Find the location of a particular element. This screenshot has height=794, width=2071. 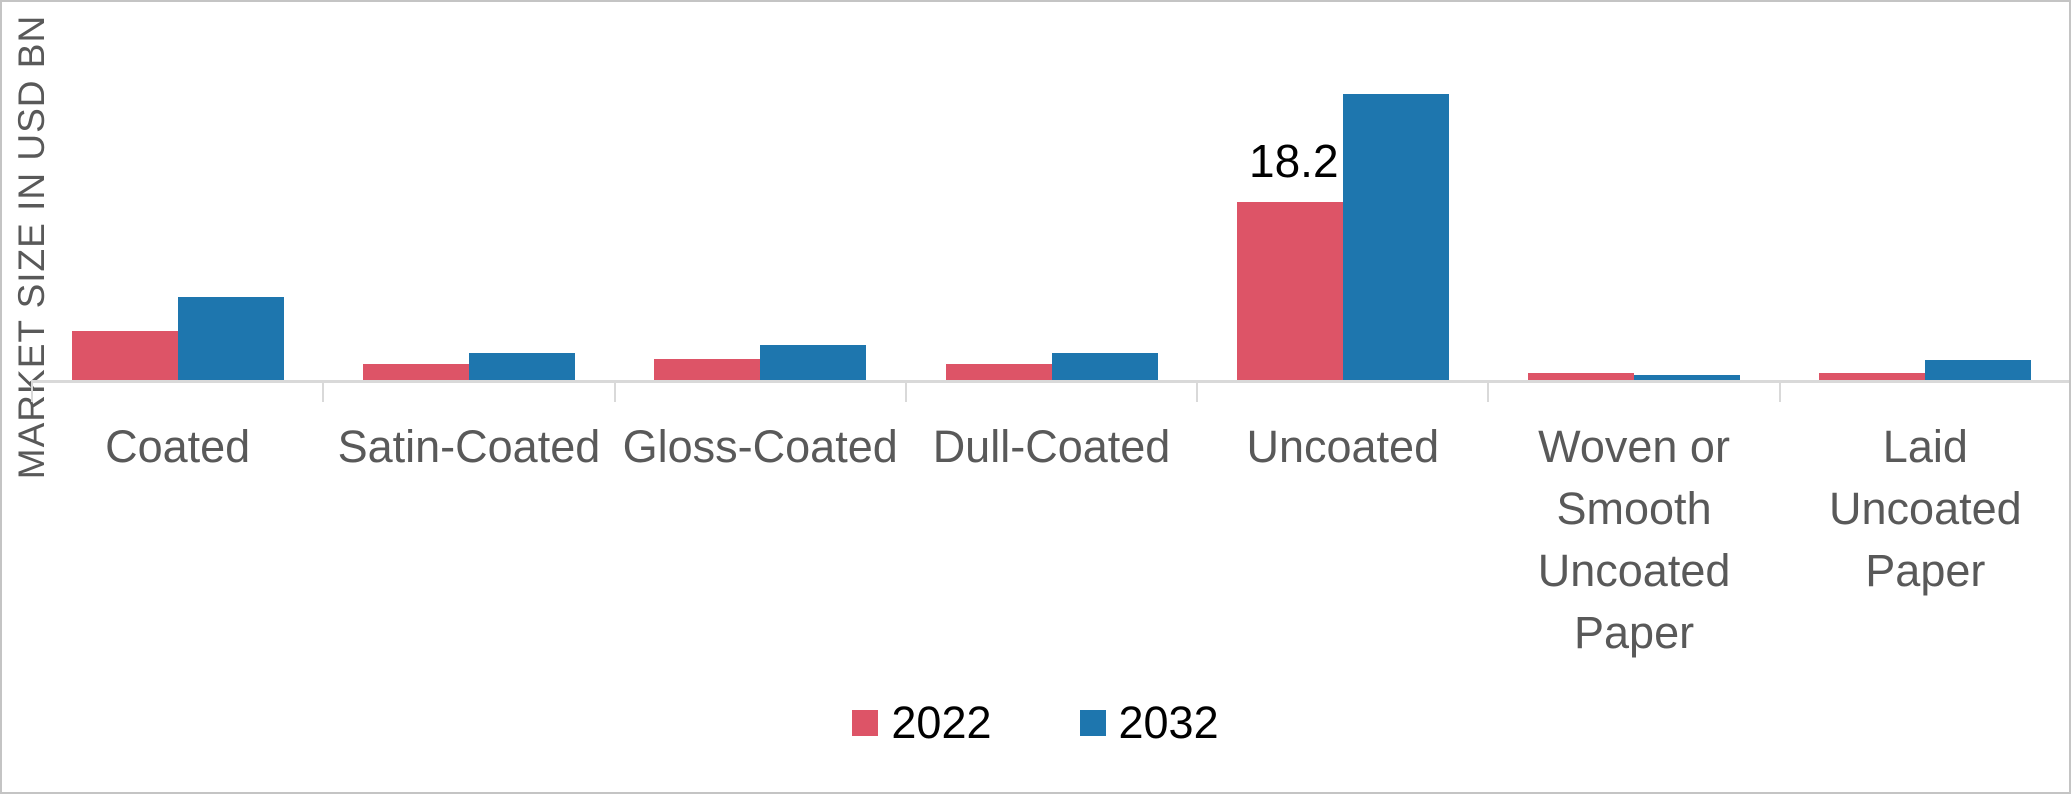

x-axis-label-satin-coated: Satin-Coated is located at coordinates (469, 447).